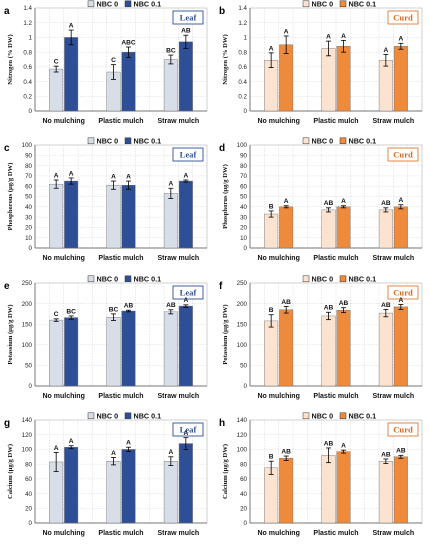 Image resolution: width=430 pixels, height=550 pixels. Describe the element at coordinates (188, 154) in the screenshot. I see `tissue-tag: Leaf` at that location.